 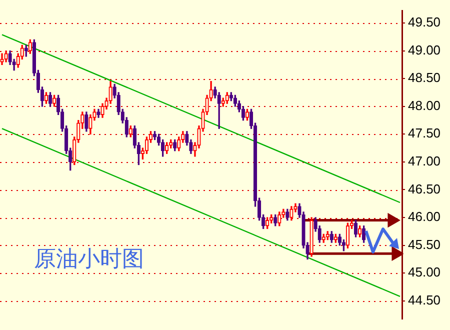 What do you see at coordinates (89, 260) in the screenshot?
I see `annotation: 原油小时图` at bounding box center [89, 260].